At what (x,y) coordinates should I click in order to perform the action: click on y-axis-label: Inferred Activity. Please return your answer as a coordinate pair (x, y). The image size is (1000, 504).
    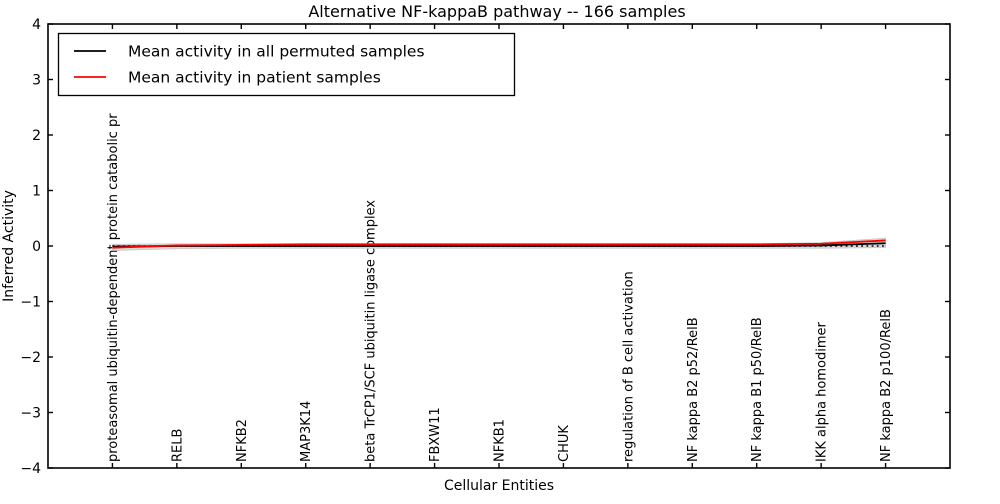
    Looking at the image, I should click on (9, 246).